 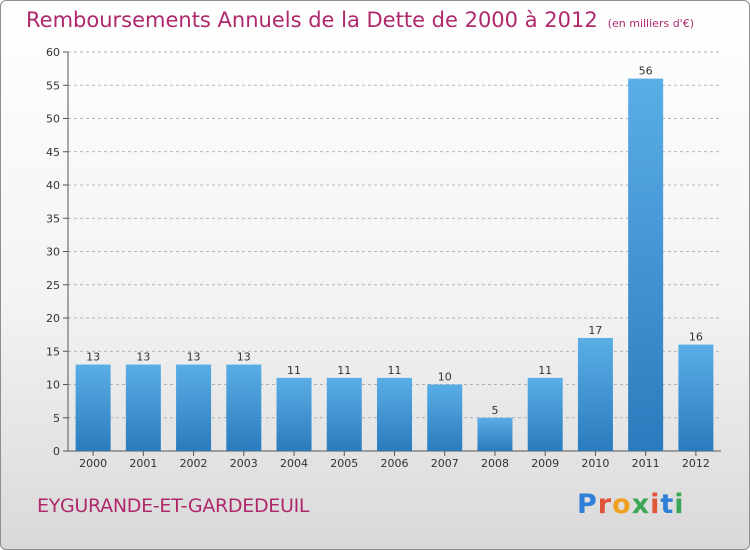 I want to click on brand-letter: t, so click(x=667, y=504).